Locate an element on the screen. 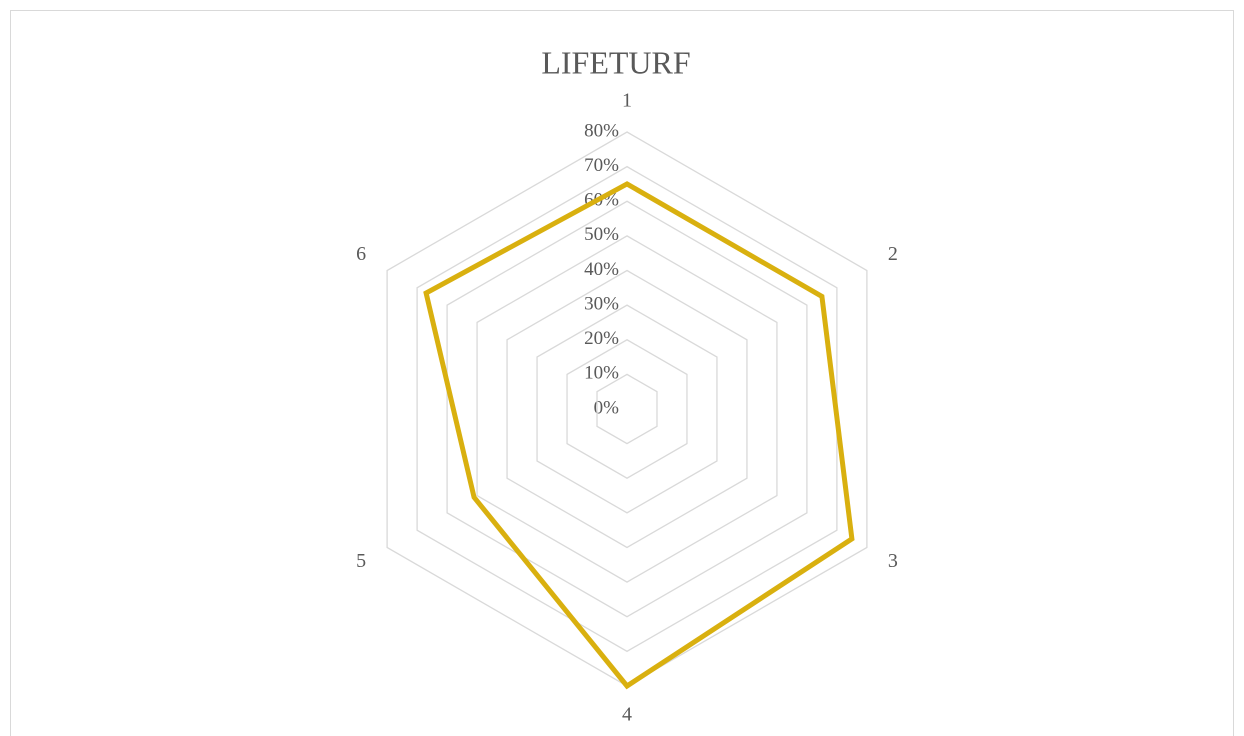  r-tick-label: 50% is located at coordinates (601, 234).